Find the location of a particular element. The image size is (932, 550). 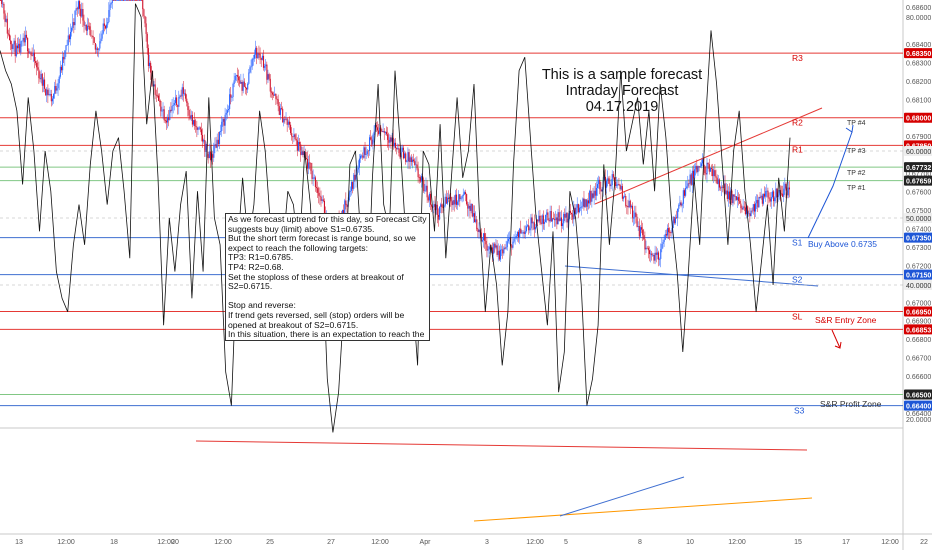

price-tag-label: 0.66950 is located at coordinates (918, 313).